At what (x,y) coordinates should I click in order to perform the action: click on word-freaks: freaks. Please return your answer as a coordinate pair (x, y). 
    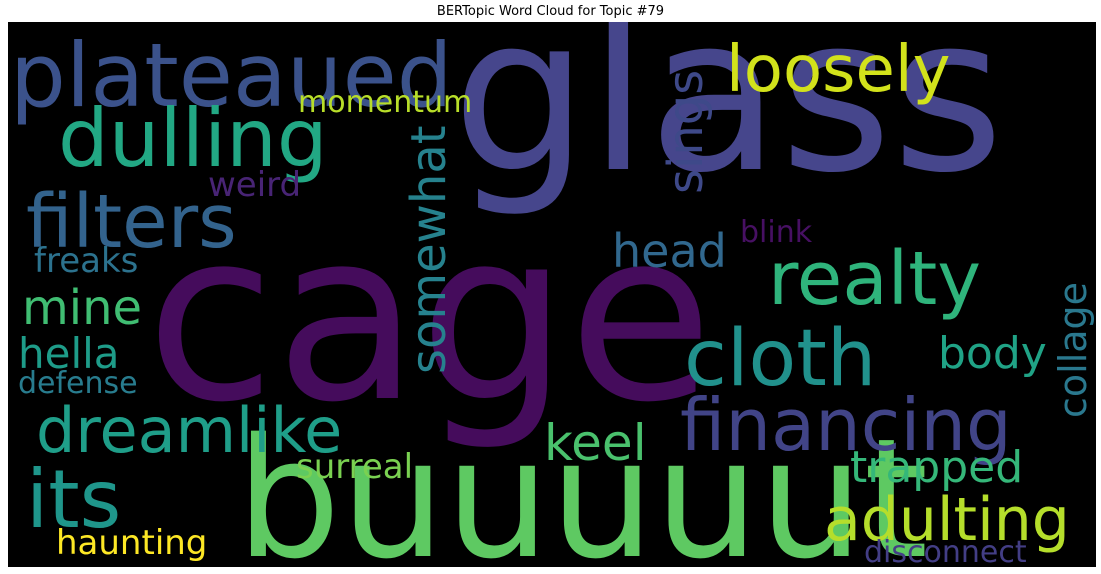
    Looking at the image, I should click on (86, 261).